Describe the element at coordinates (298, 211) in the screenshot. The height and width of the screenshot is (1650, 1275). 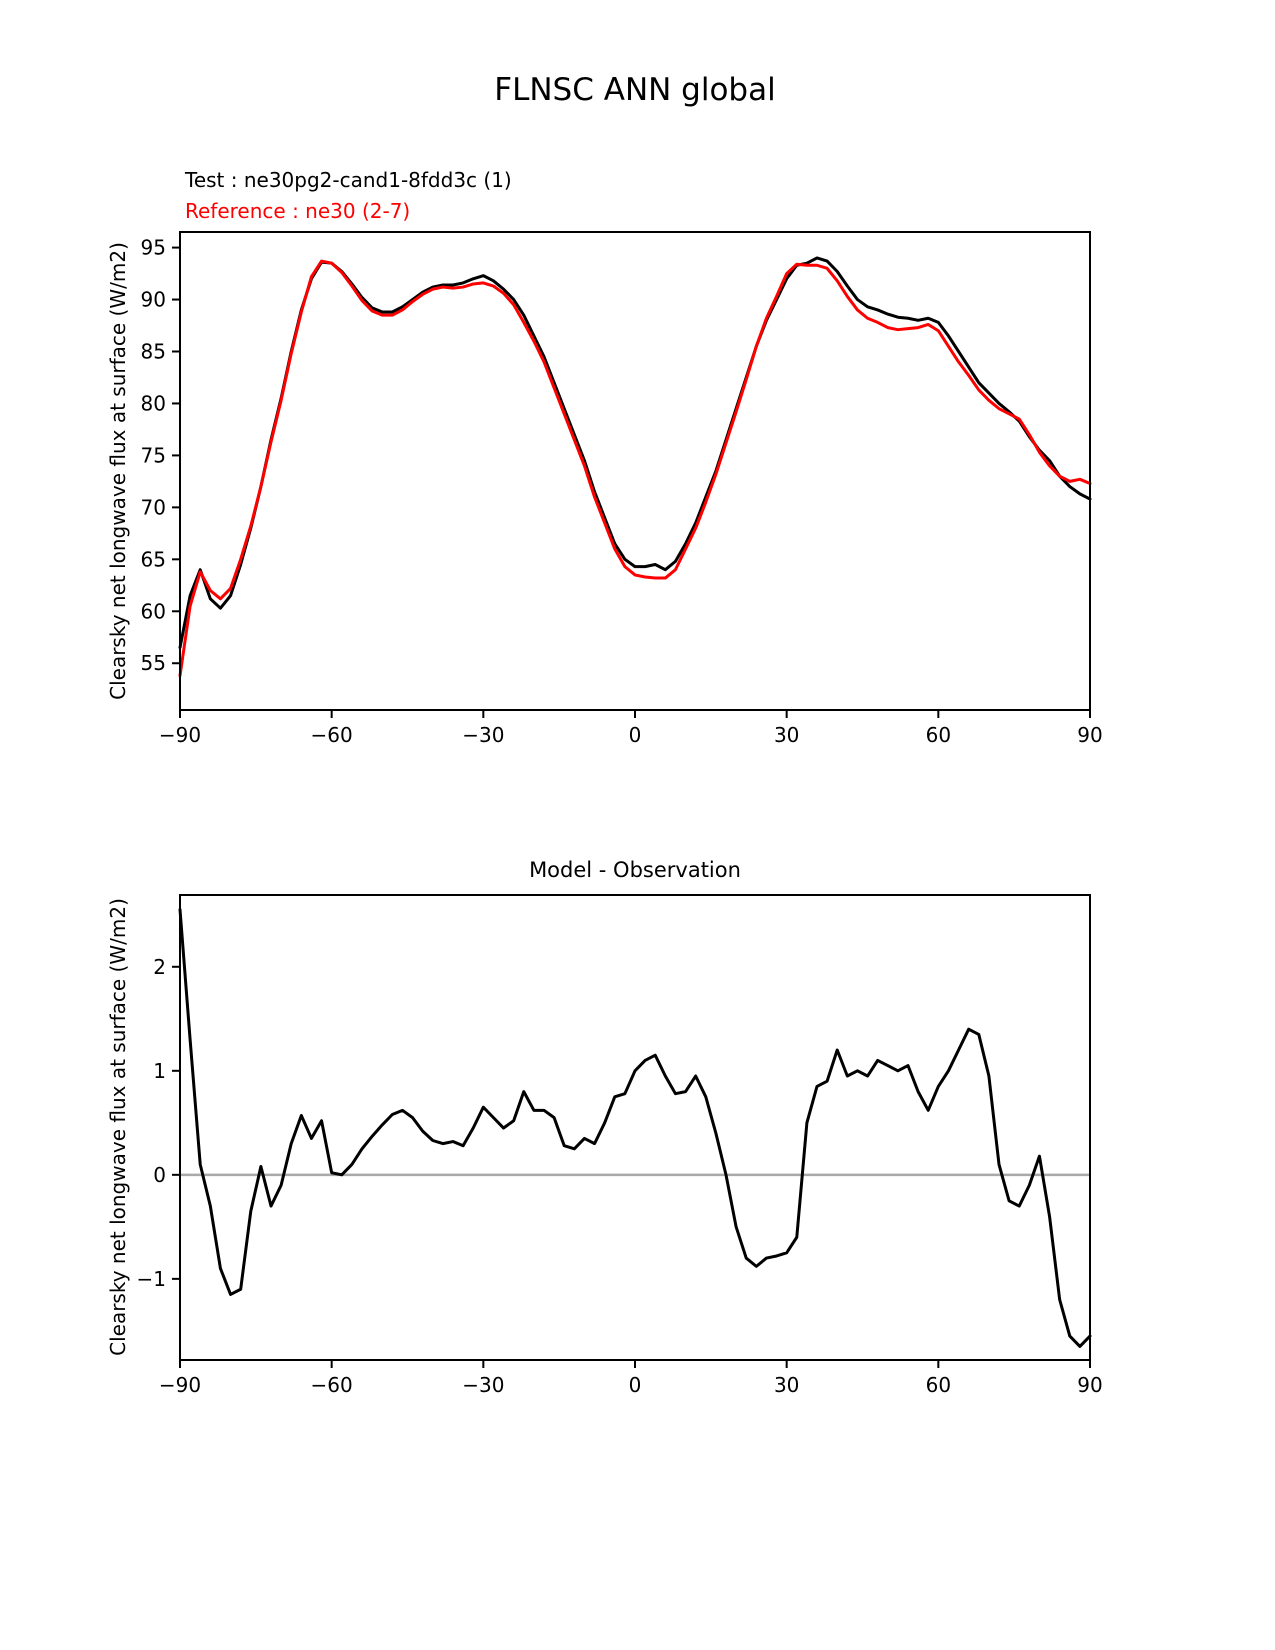
I see `legend-reference-label: Reference : ne30 (2-7)` at that location.